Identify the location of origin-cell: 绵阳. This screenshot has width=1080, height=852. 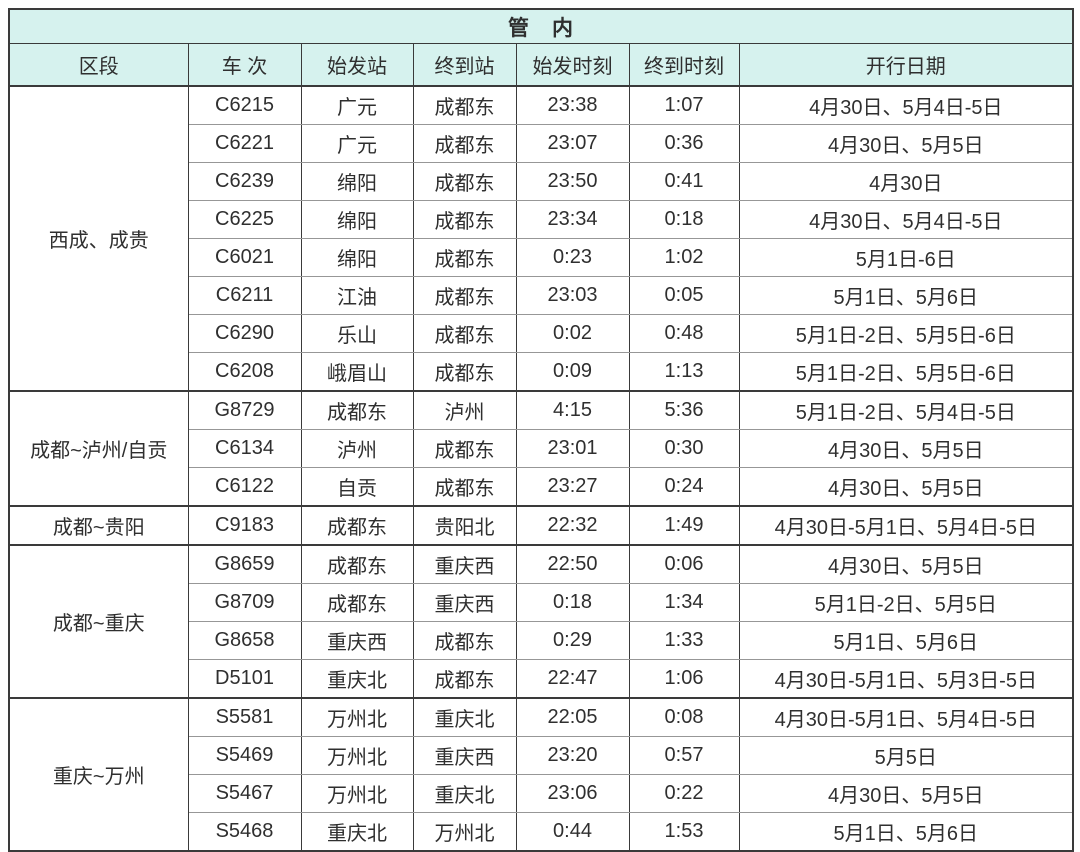
(357, 181).